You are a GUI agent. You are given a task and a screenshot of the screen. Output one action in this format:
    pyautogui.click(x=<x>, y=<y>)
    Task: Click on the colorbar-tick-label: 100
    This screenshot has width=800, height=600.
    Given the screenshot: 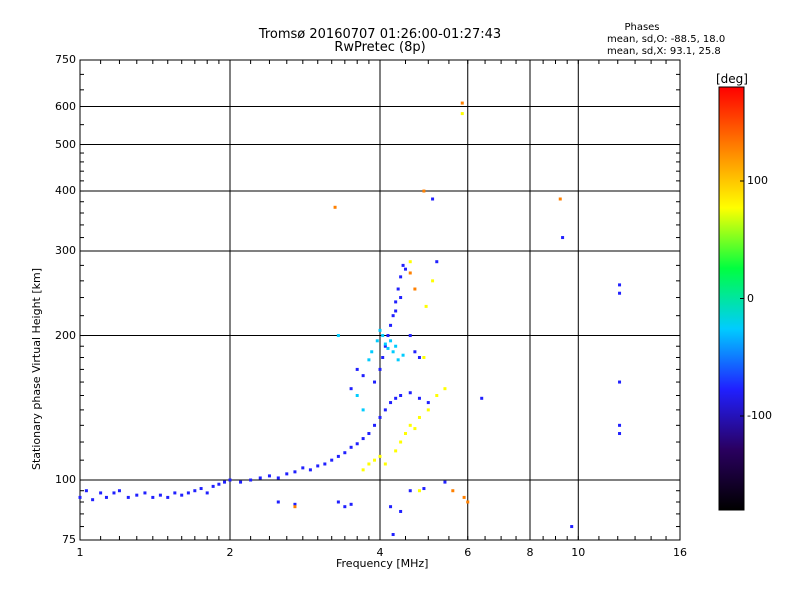 What is the action you would take?
    pyautogui.click(x=757, y=180)
    